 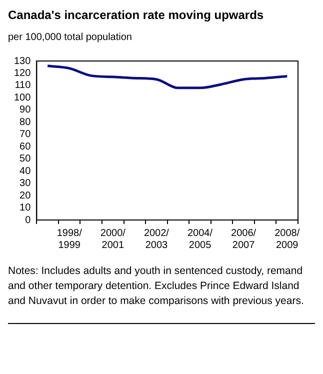 I want to click on y-tick-label: 90, so click(x=26, y=110).